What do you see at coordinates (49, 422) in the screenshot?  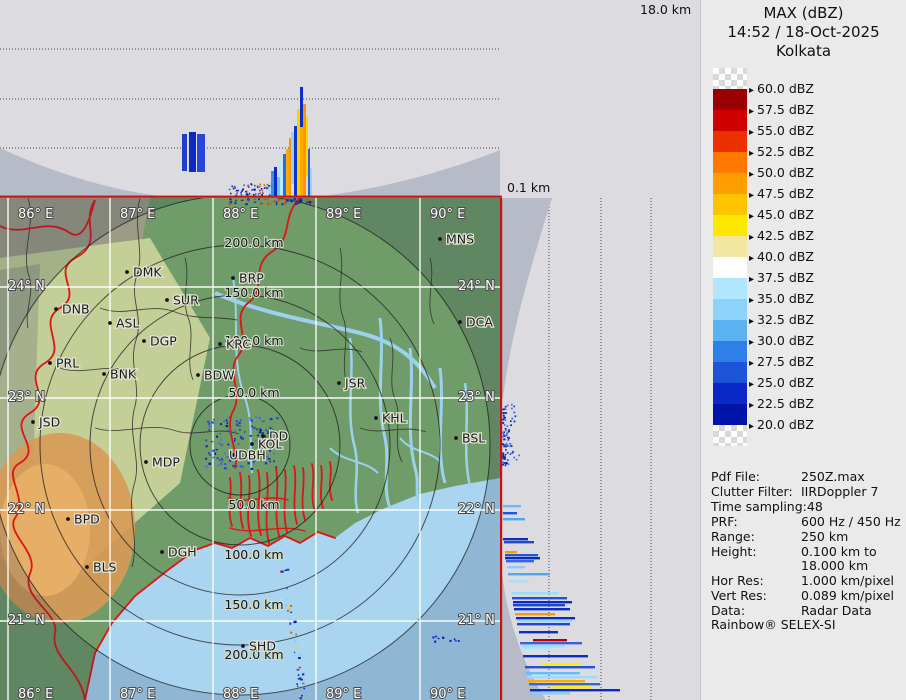 I see `city-label: JSD` at bounding box center [49, 422].